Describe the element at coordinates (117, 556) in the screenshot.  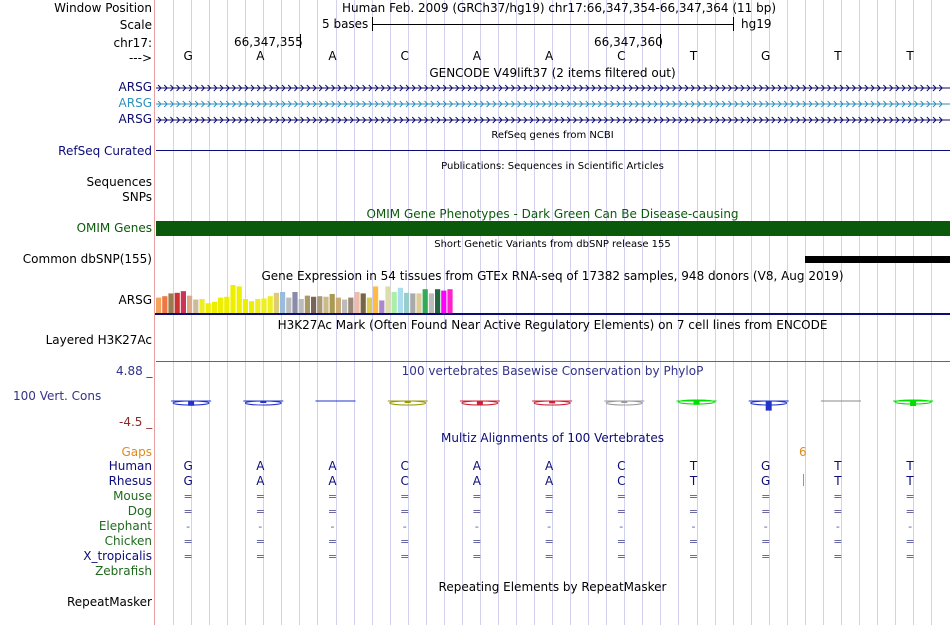
I see `multiz-species-label: X_tropicalis` at that location.